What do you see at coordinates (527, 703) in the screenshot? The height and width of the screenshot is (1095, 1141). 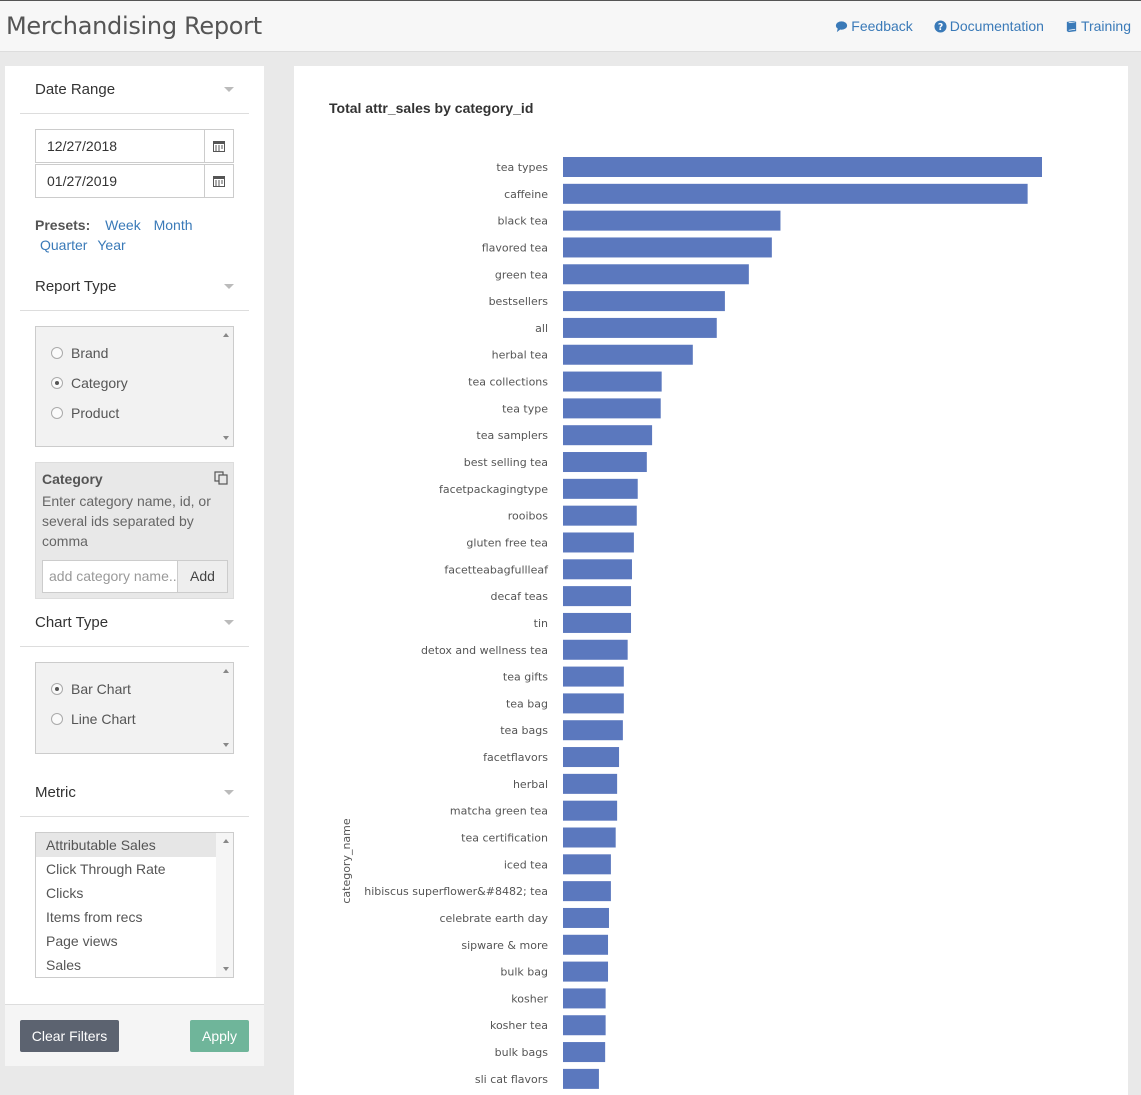 I see `category-tick-label: tea bag` at bounding box center [527, 703].